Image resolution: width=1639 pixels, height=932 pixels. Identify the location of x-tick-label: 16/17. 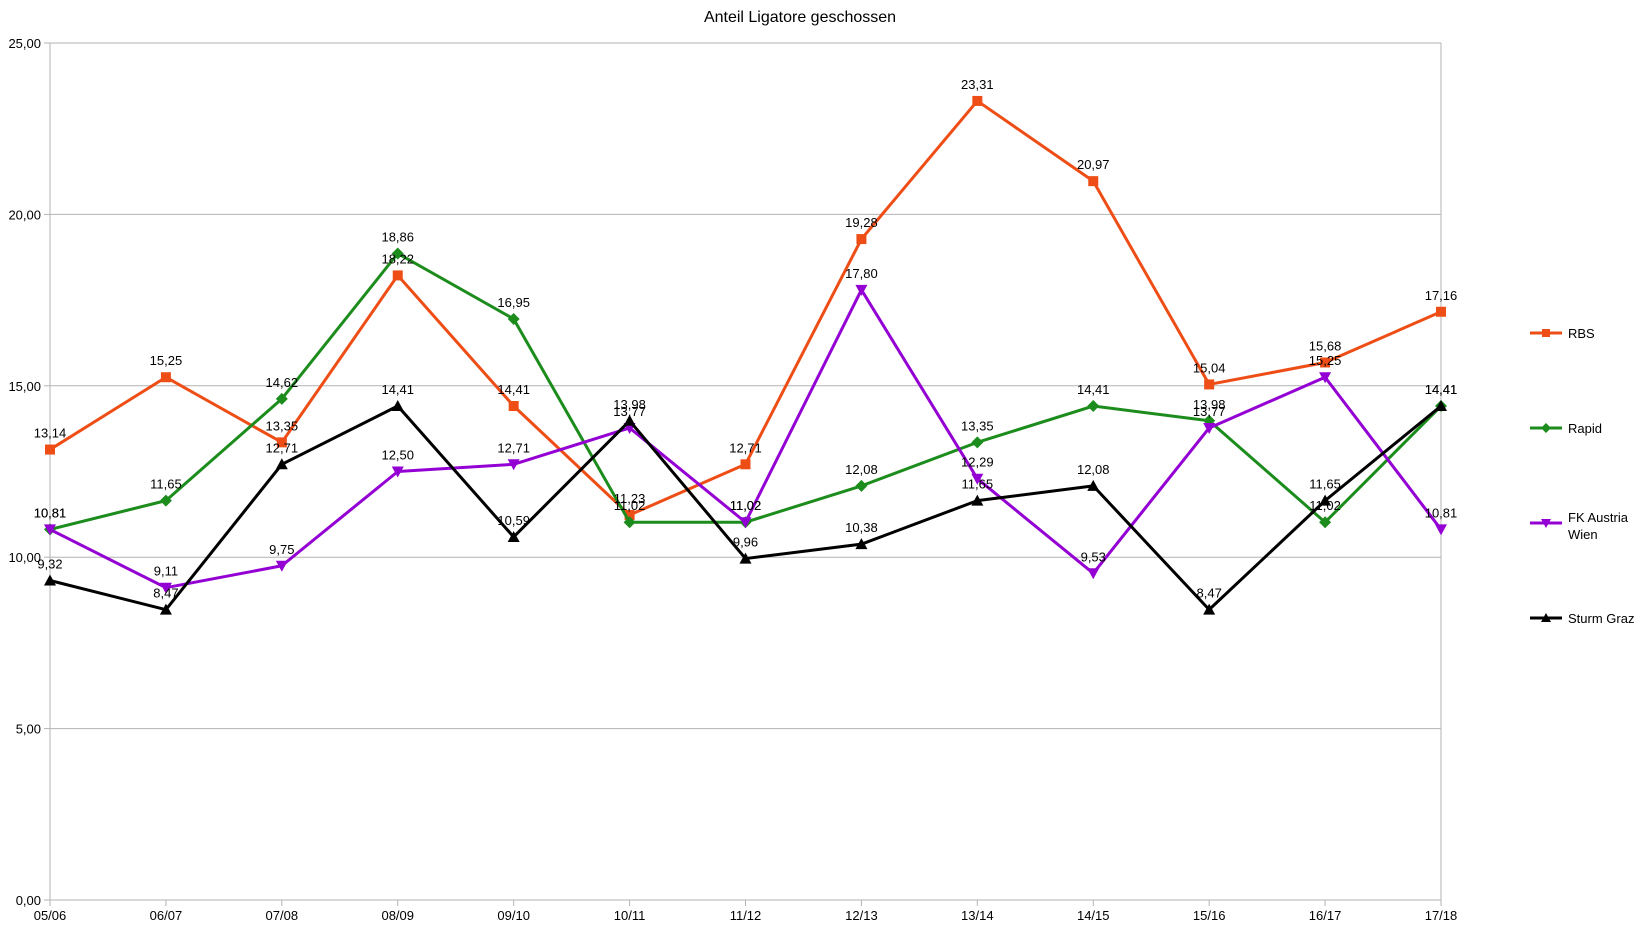
(1325, 915).